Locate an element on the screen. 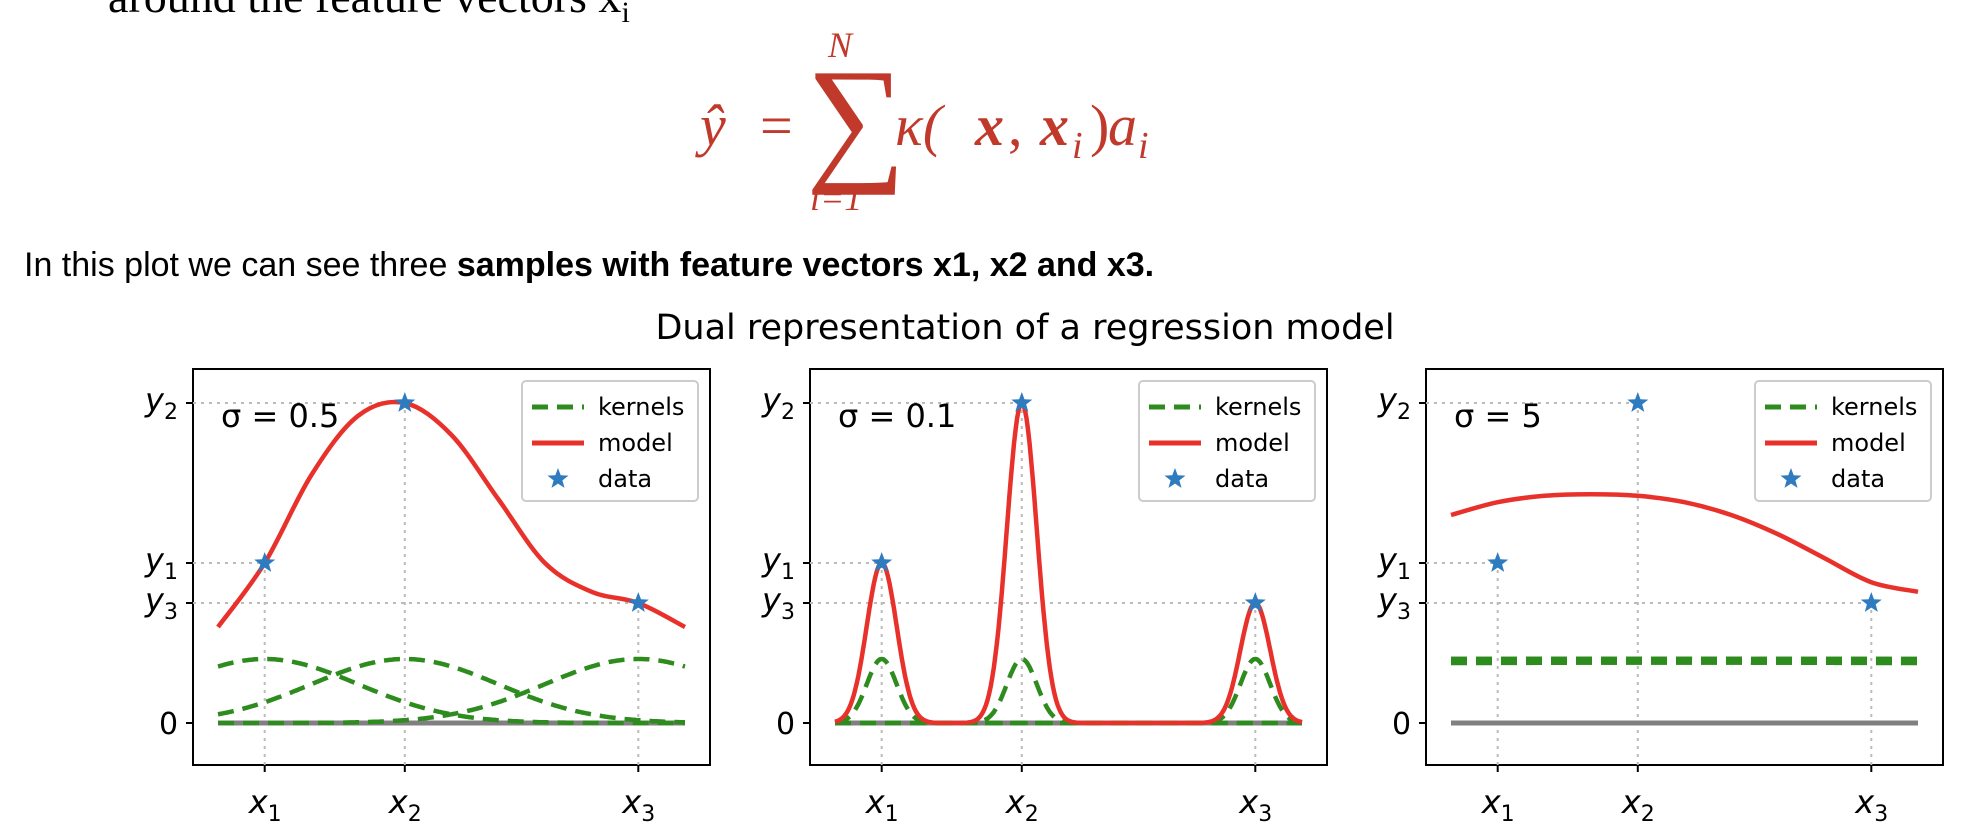  formula-a: a is located at coordinates (1122, 125).